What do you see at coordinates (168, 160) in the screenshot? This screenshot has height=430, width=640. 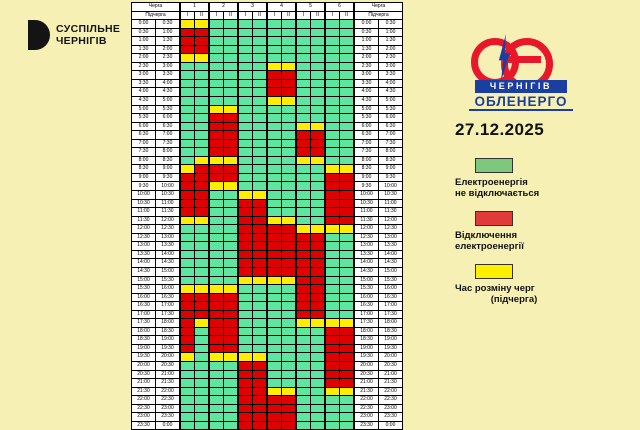 I see `time-end-left: 8:30` at bounding box center [168, 160].